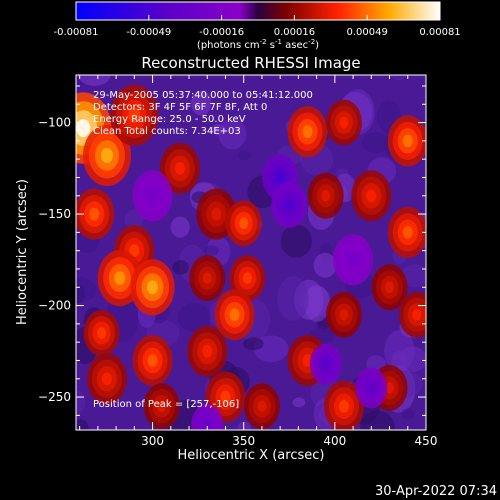  Describe the element at coordinates (243, 441) in the screenshot. I see `x-tick-label: 350` at that location.